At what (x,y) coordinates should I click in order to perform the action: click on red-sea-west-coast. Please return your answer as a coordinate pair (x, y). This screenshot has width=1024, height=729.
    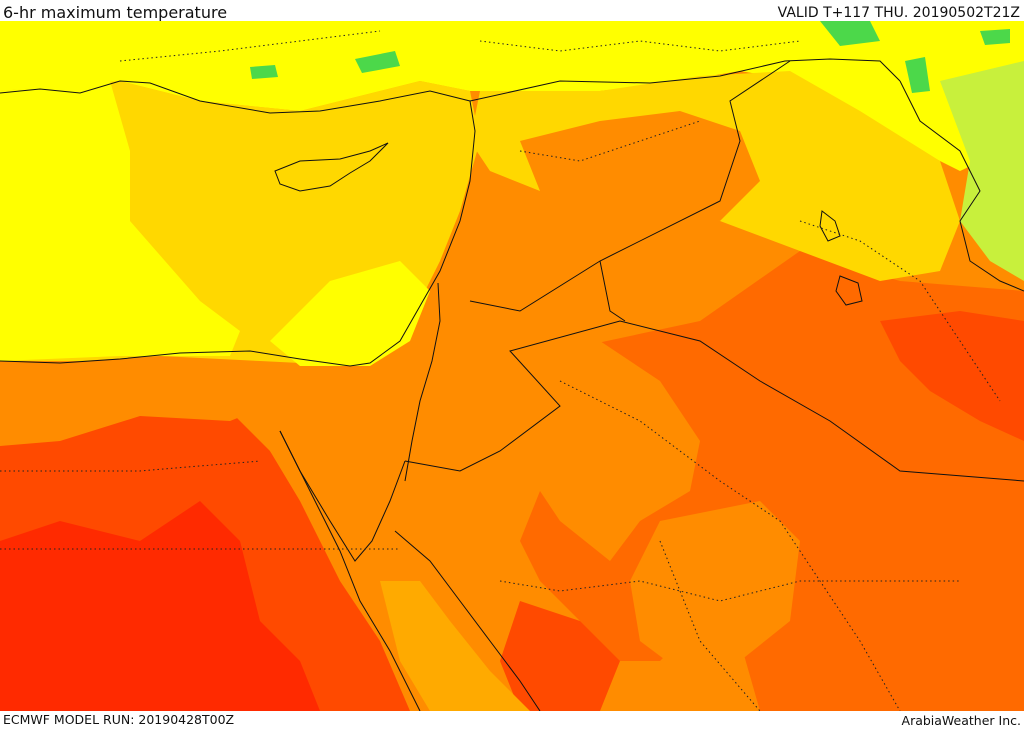
    Looking at the image, I should click on (350, 570).